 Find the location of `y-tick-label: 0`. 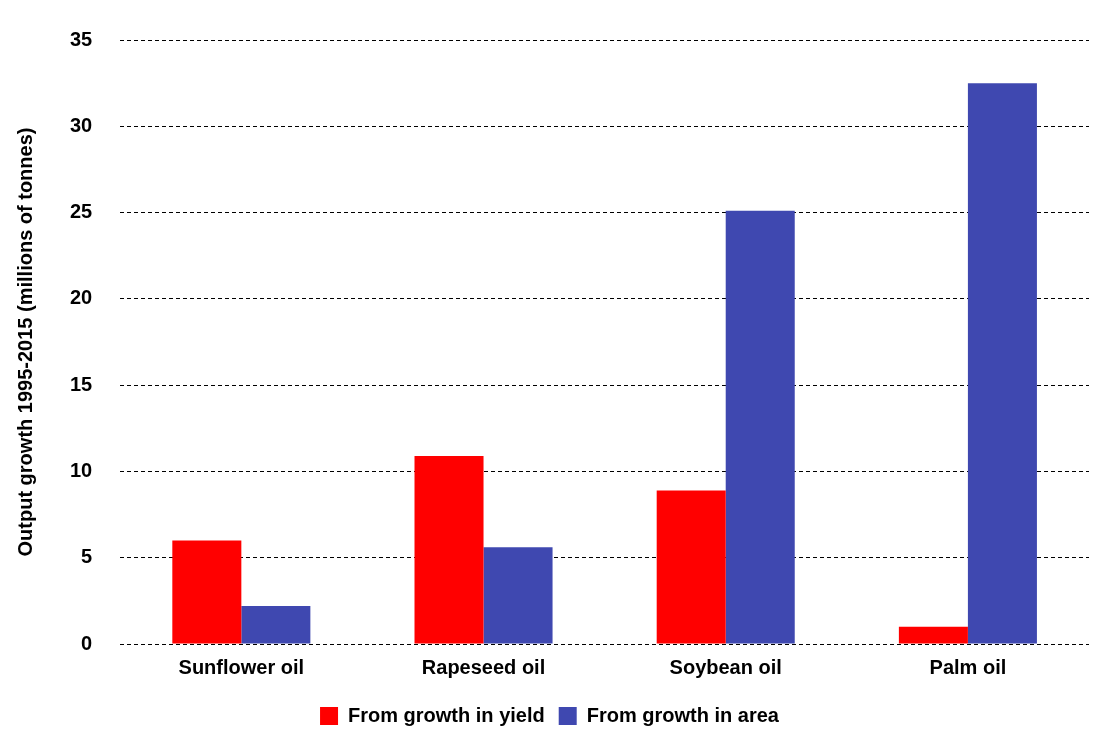

y-tick-label: 0 is located at coordinates (87, 642).